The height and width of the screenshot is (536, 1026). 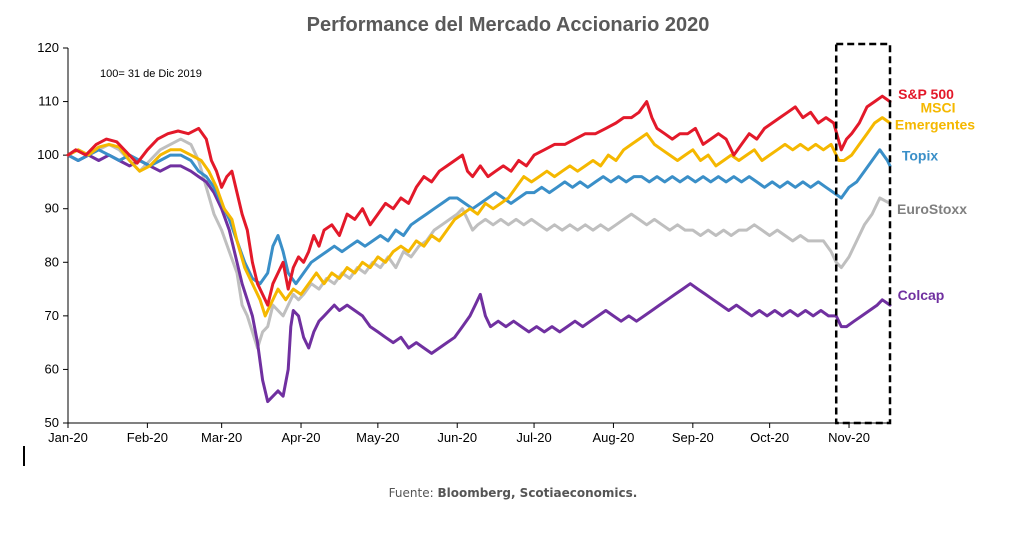 What do you see at coordinates (151, 74) in the screenshot?
I see `base-note: 100= 31 de Dic 2019` at bounding box center [151, 74].